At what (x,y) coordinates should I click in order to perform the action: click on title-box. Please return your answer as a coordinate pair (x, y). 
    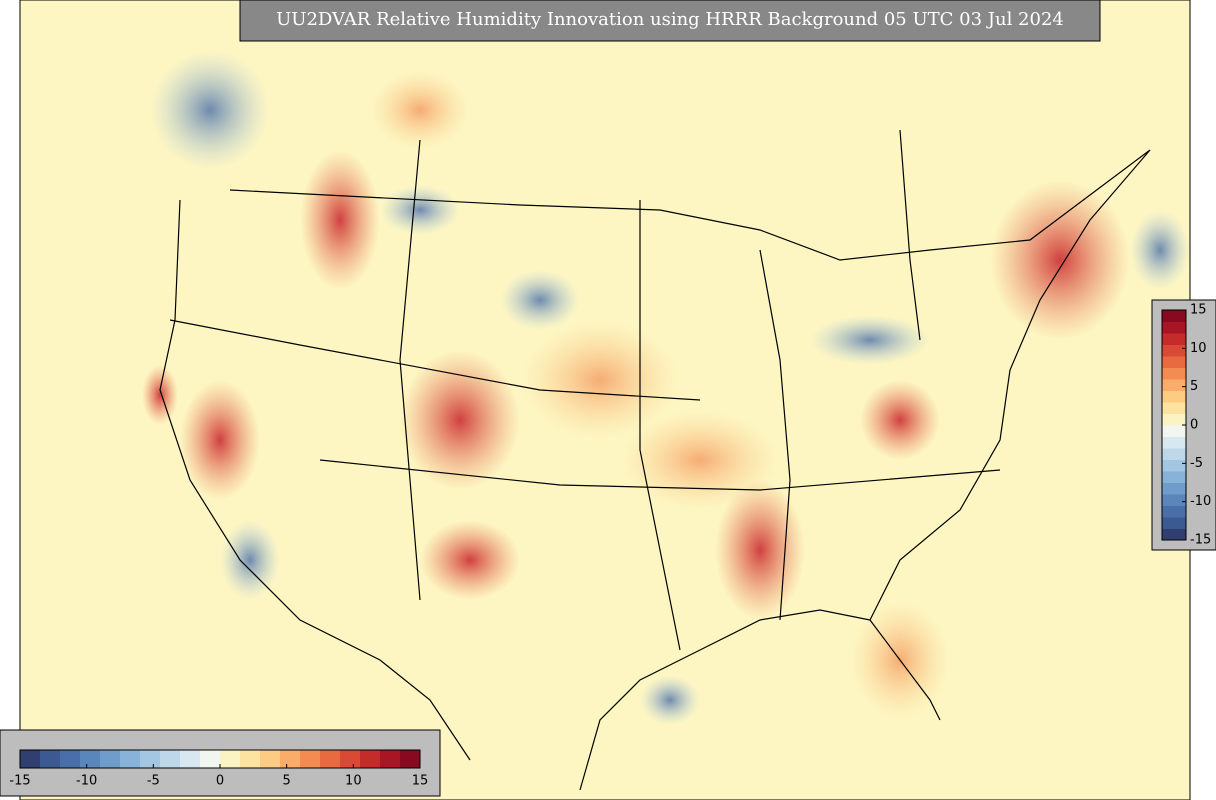
    Looking at the image, I should click on (670, 21).